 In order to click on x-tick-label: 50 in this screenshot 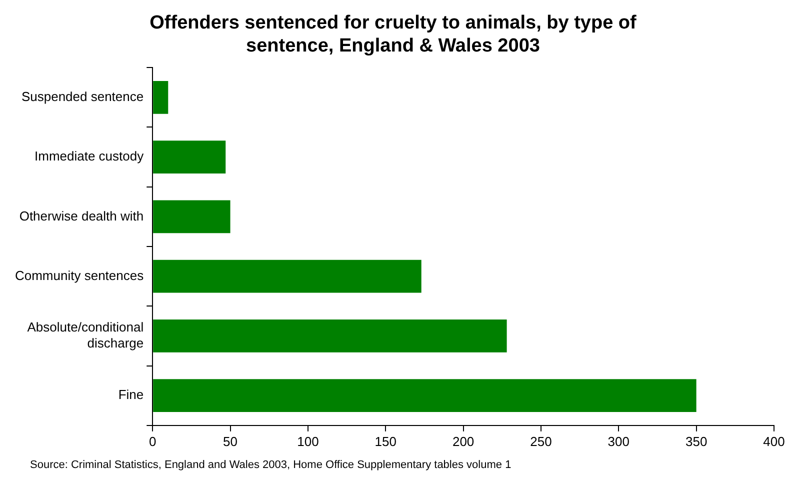, I will do `click(230, 441)`.